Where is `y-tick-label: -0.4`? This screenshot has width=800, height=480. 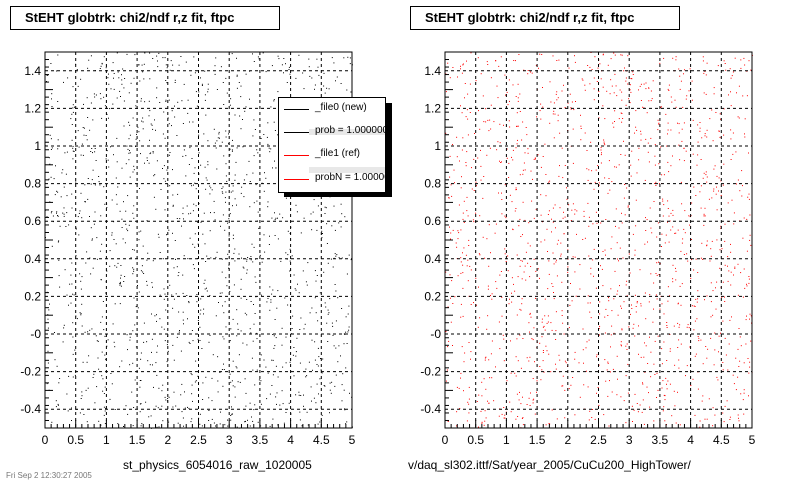
y-tick-label: -0.4 is located at coordinates (30, 409).